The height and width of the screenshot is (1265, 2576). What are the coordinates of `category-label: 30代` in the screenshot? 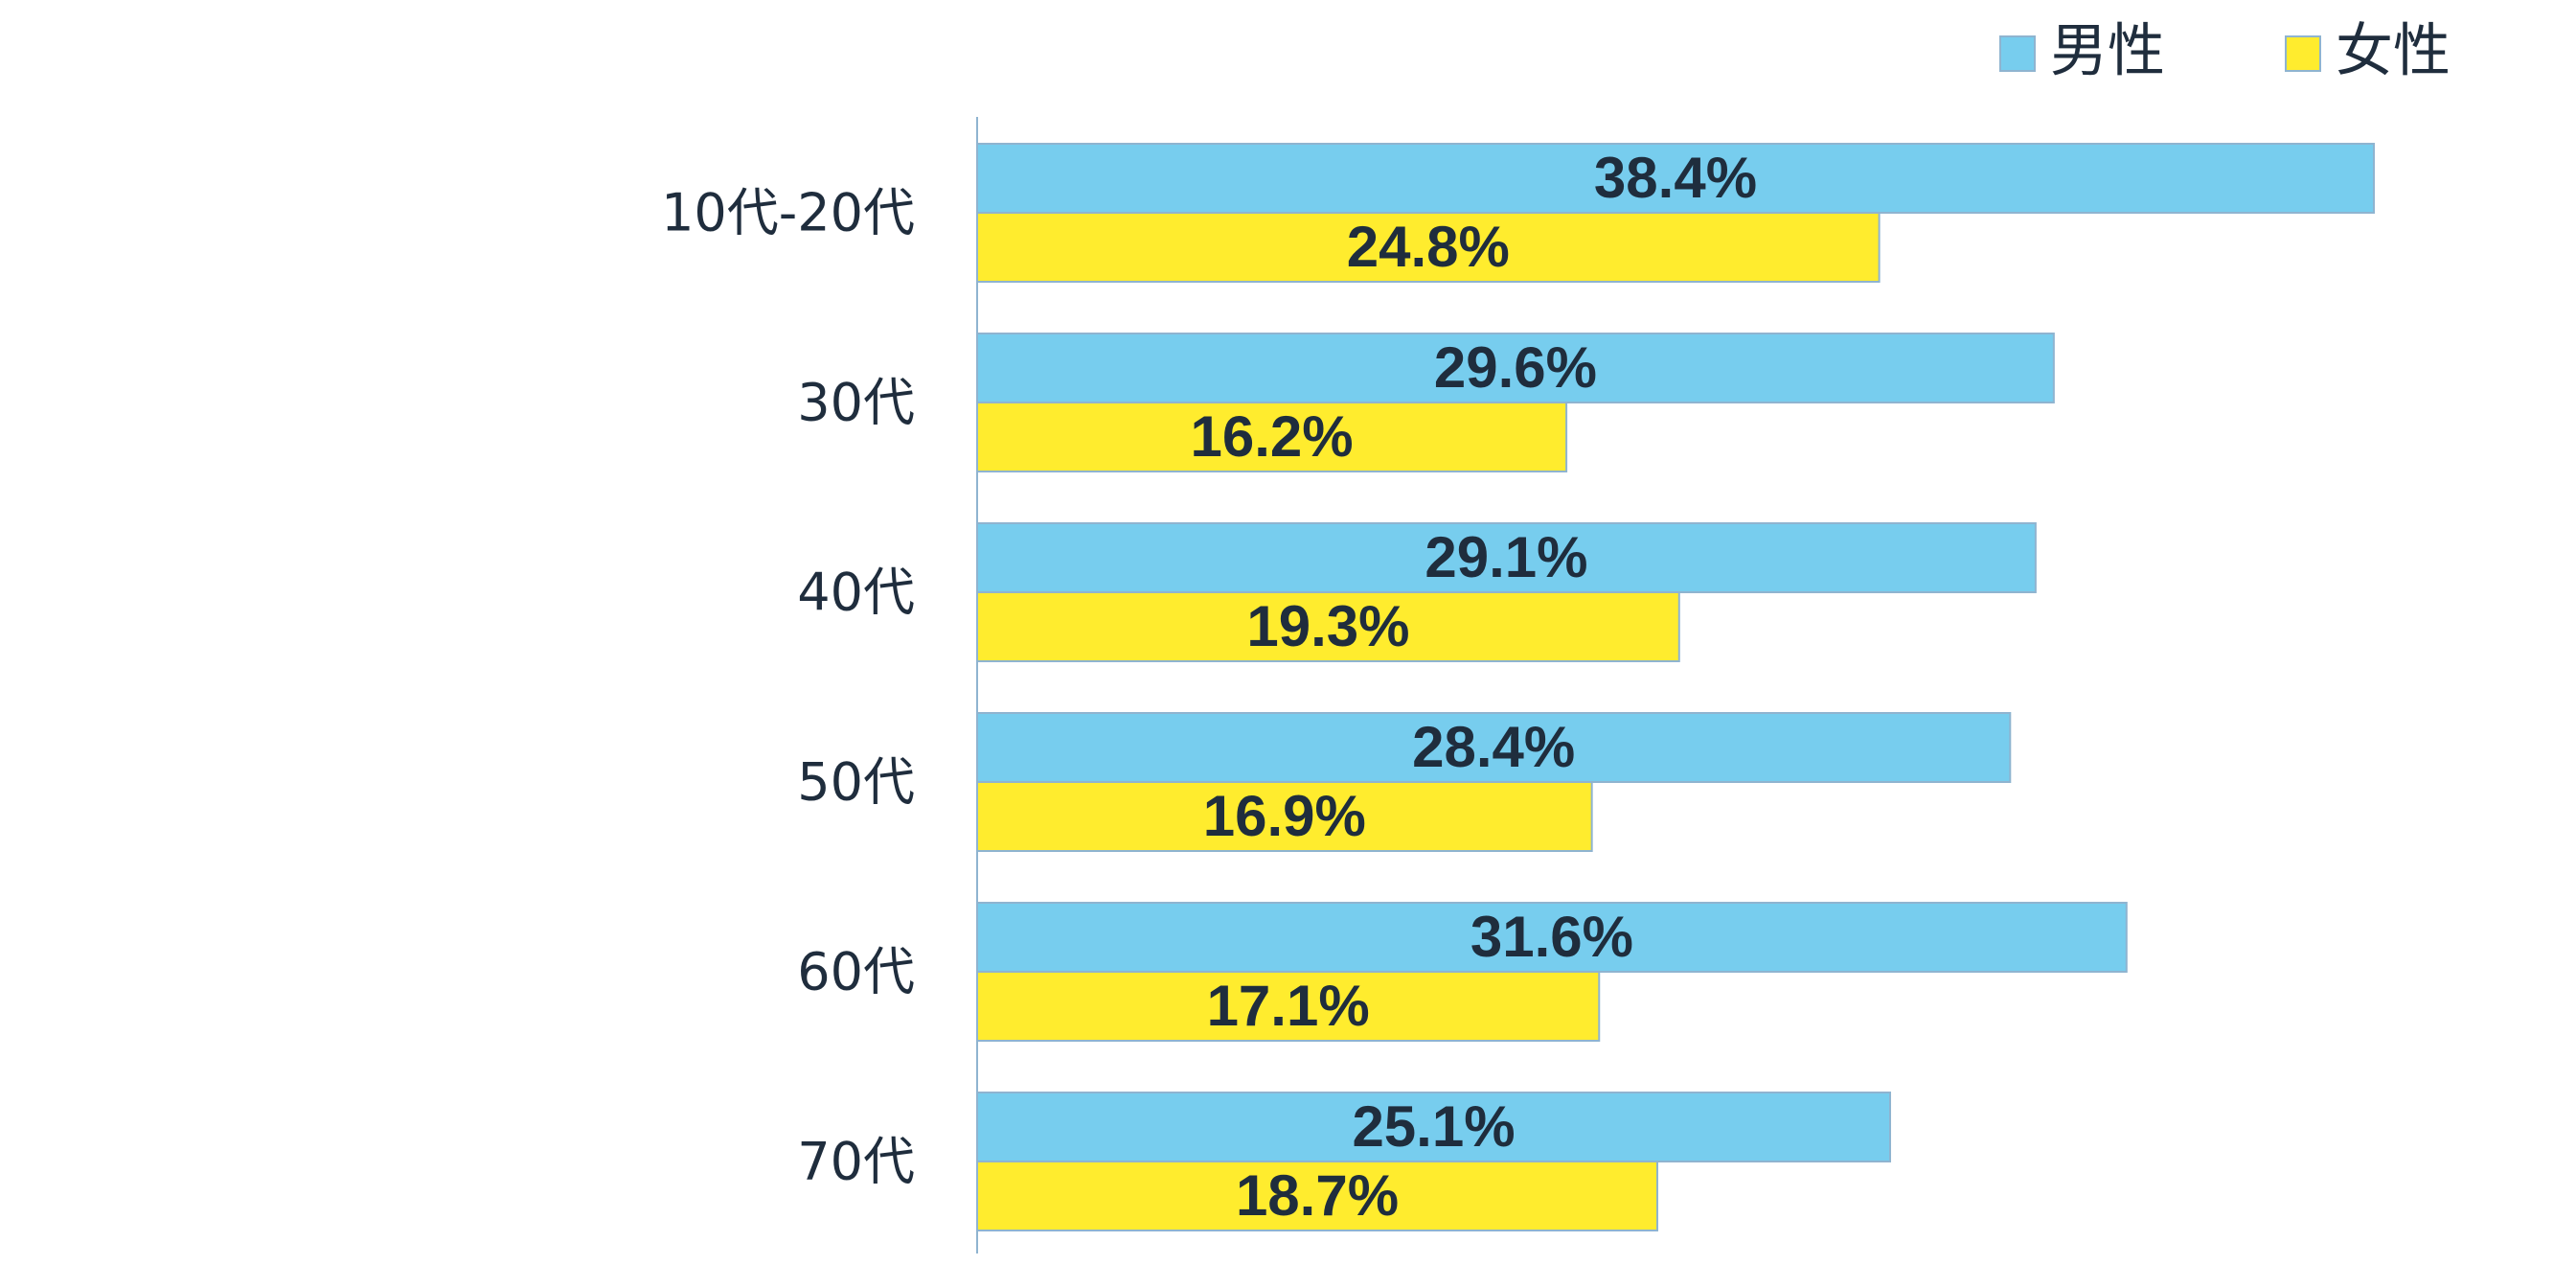 It's located at (856, 403).